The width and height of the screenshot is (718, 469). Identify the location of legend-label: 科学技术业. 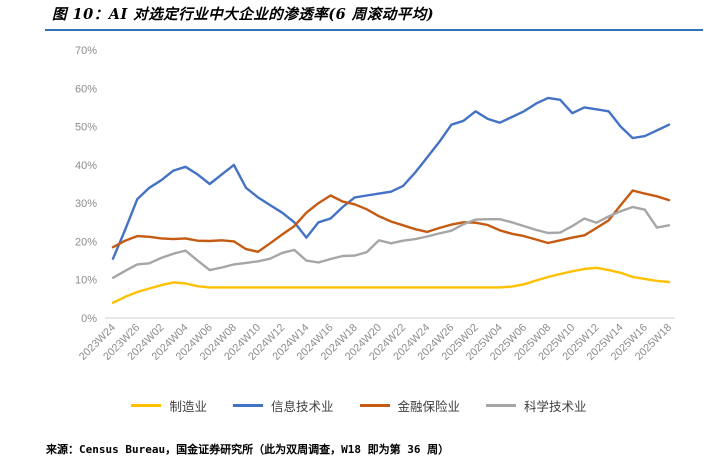
(555, 407).